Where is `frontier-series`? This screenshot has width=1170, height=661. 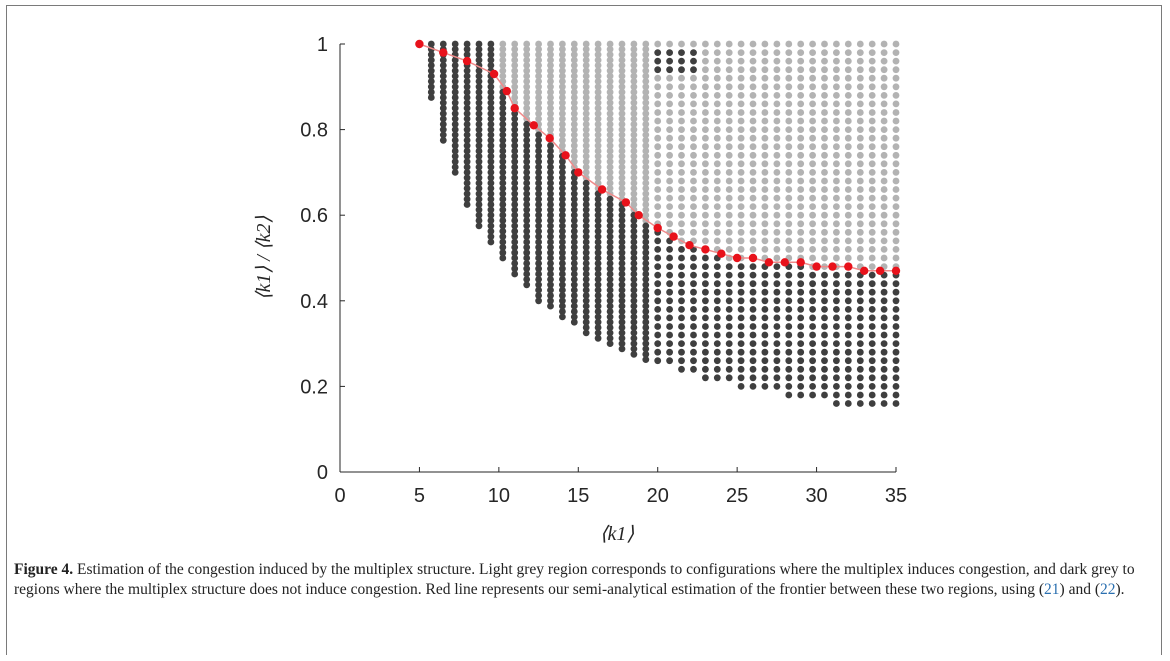 frontier-series is located at coordinates (658, 157).